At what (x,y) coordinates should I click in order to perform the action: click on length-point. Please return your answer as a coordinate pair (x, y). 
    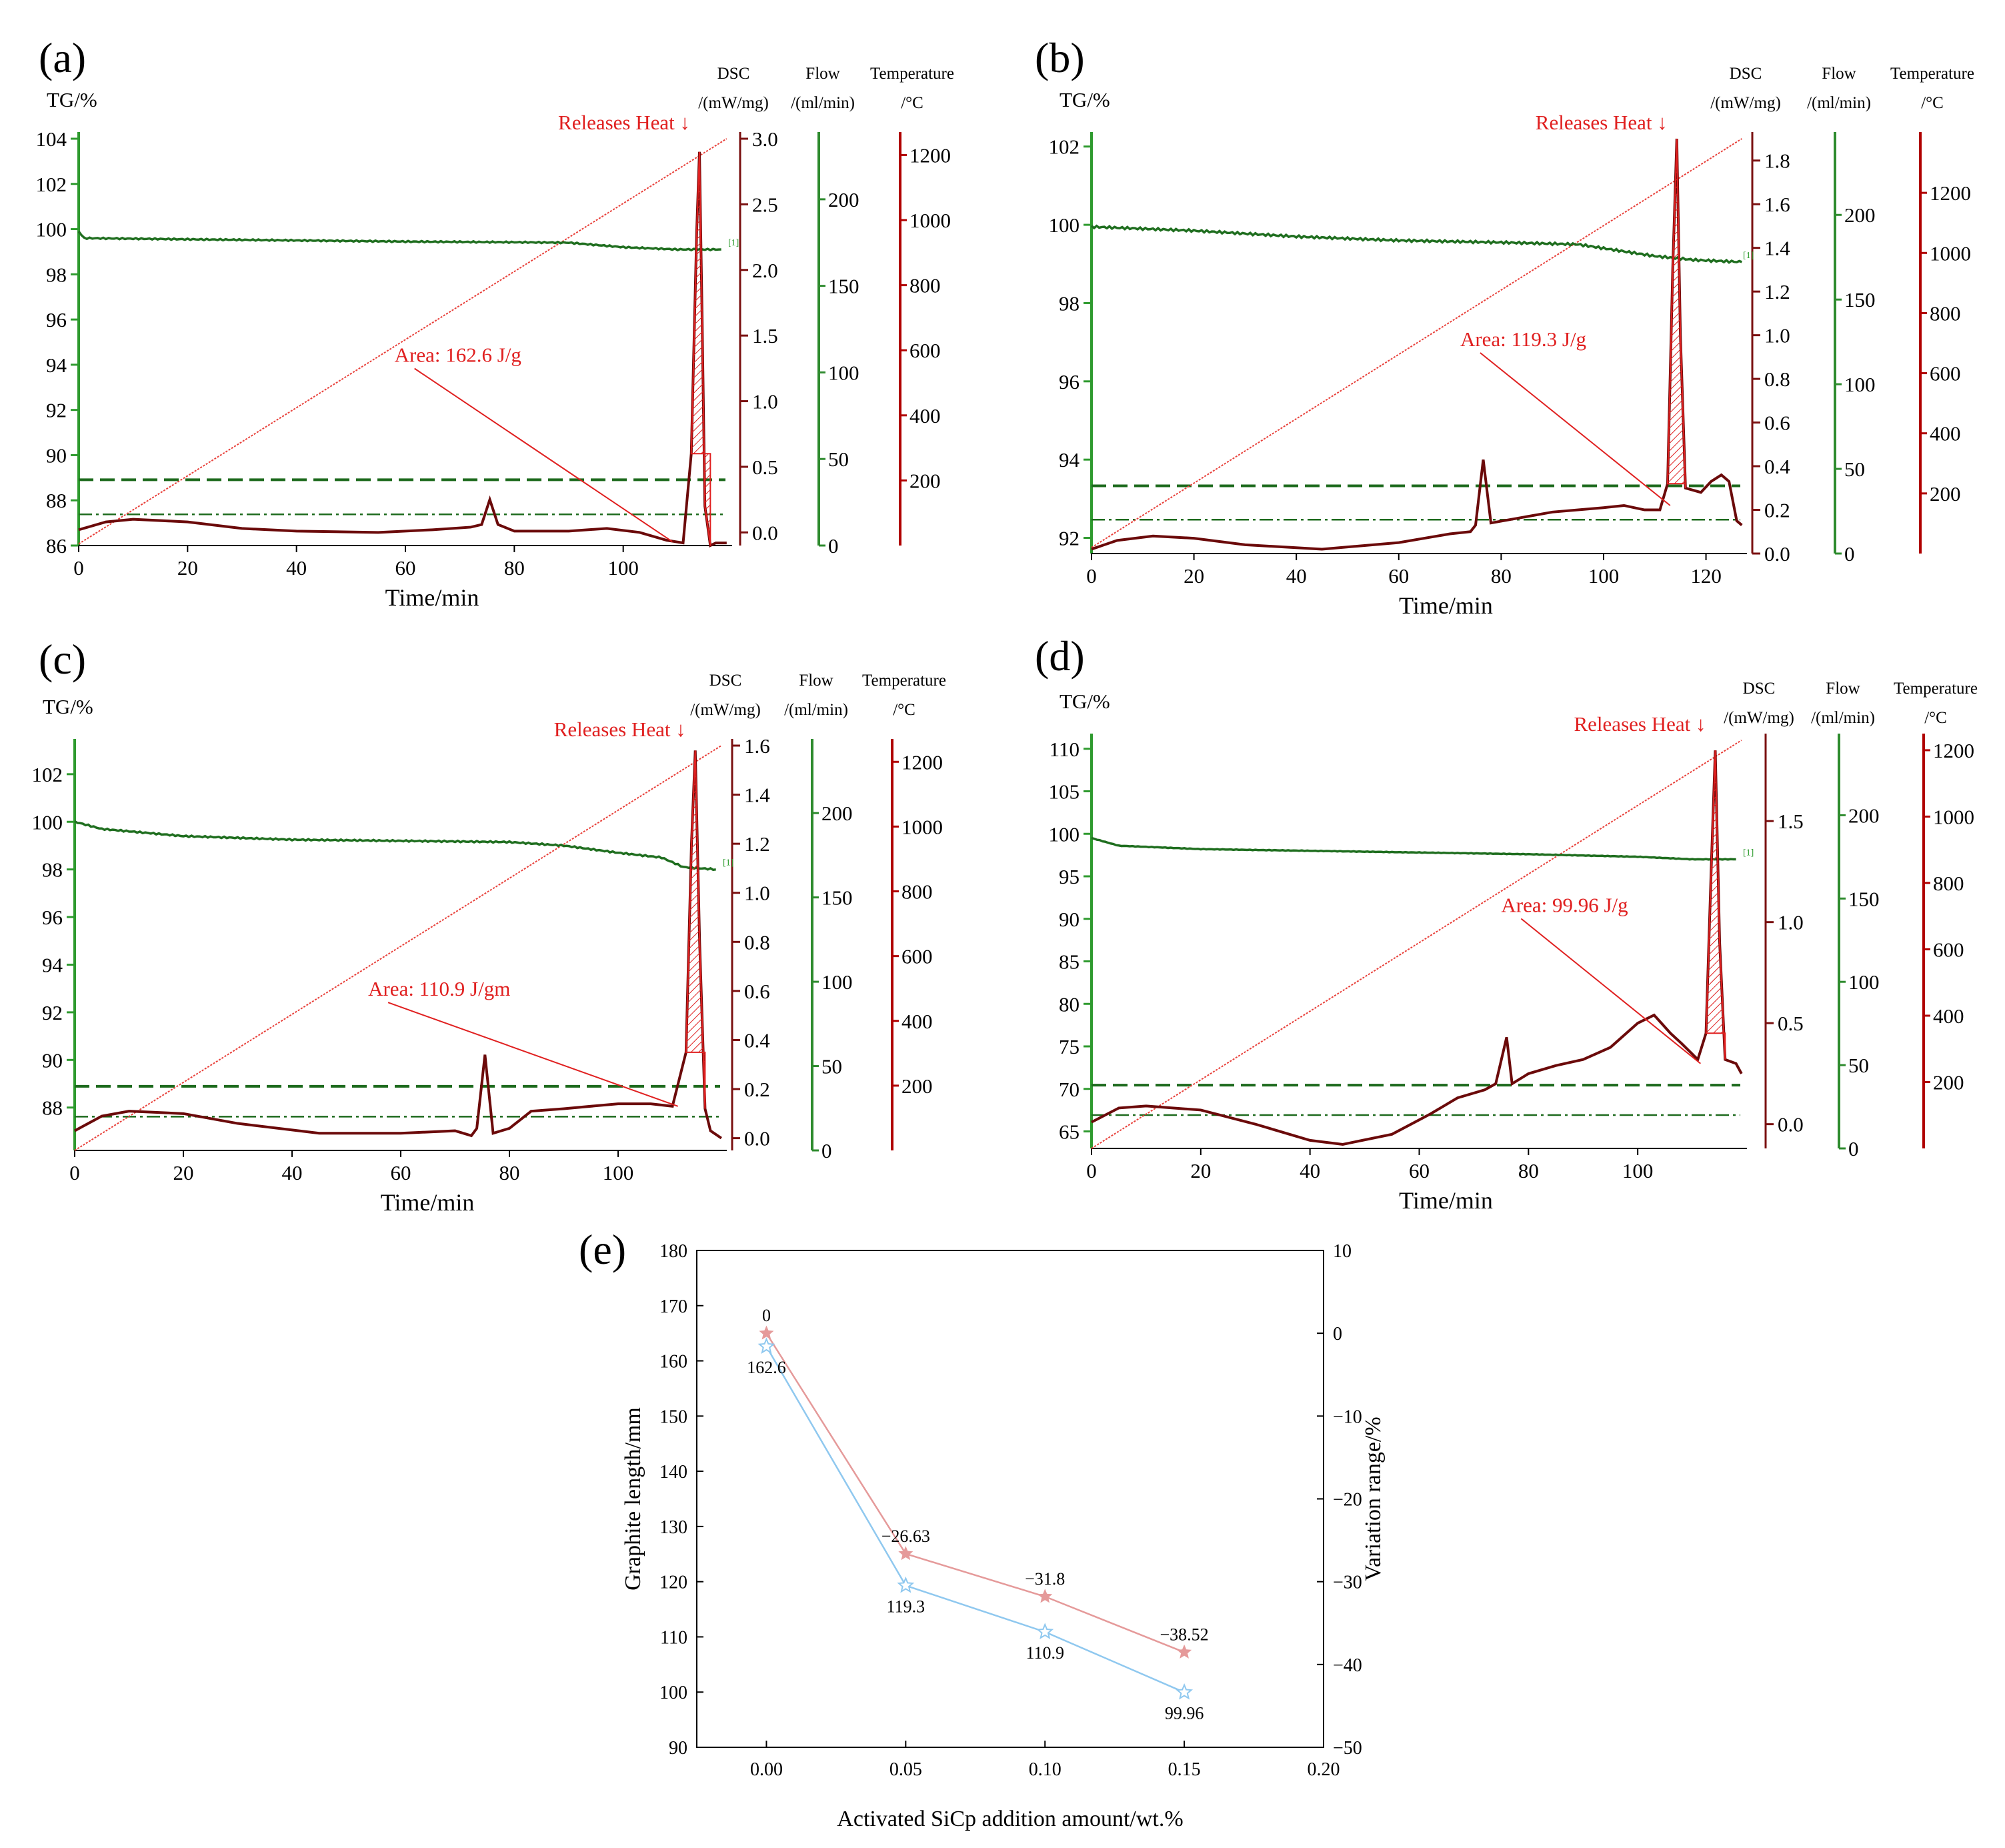
    Looking at the image, I should click on (906, 1584).